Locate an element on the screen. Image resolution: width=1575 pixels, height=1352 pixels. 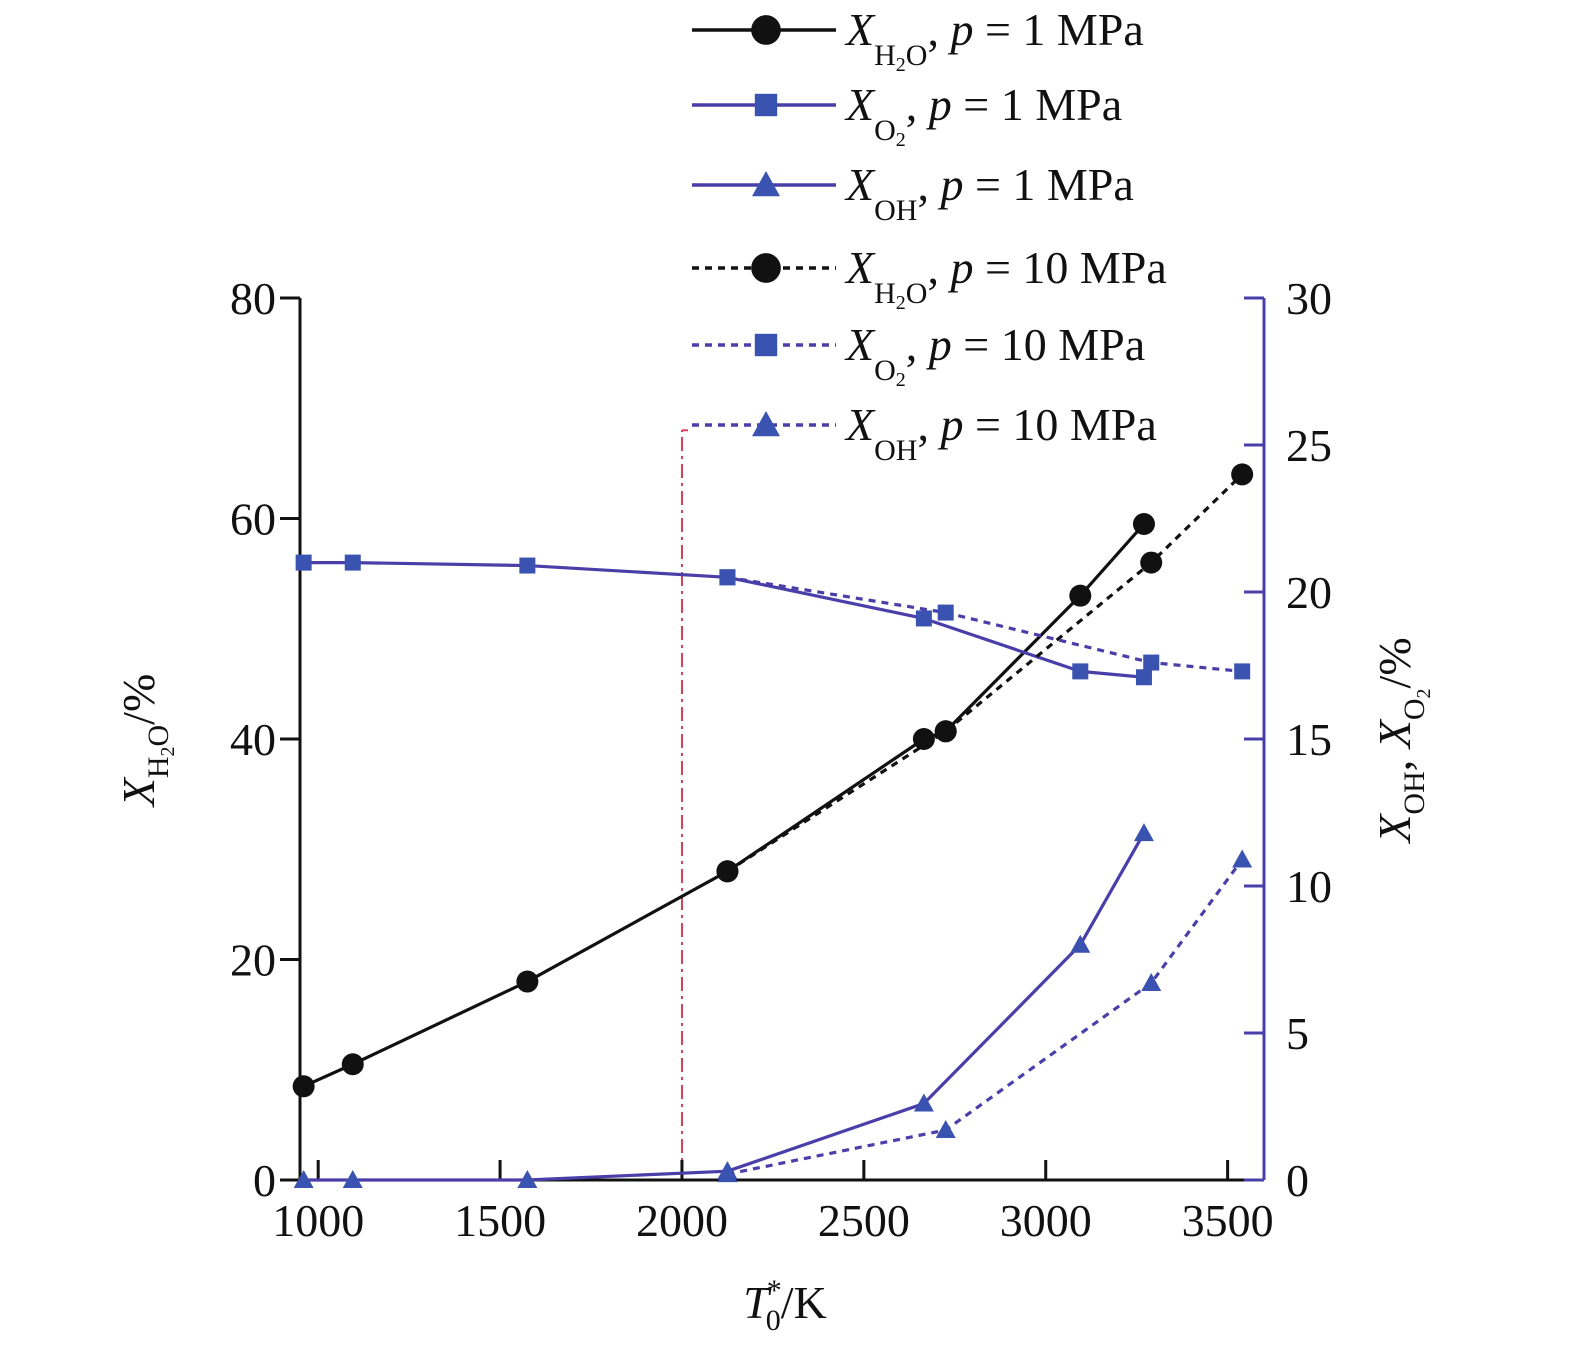
legend-entry-4: XO2, p = 10 MPa is located at coordinates (918, 355).